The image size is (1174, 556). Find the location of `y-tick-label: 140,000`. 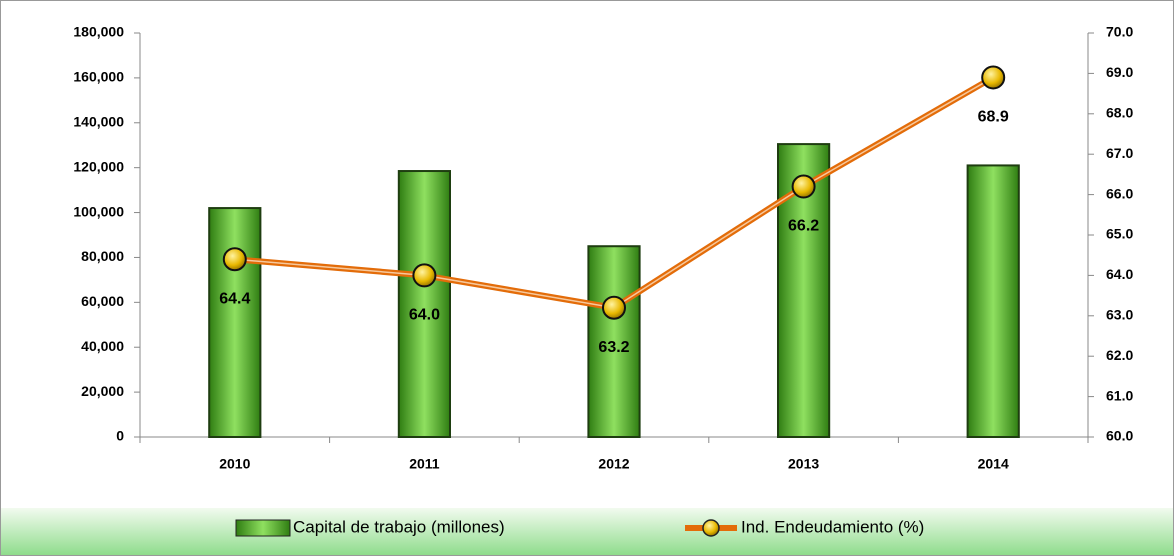

y-tick-label: 140,000 is located at coordinates (98, 121).